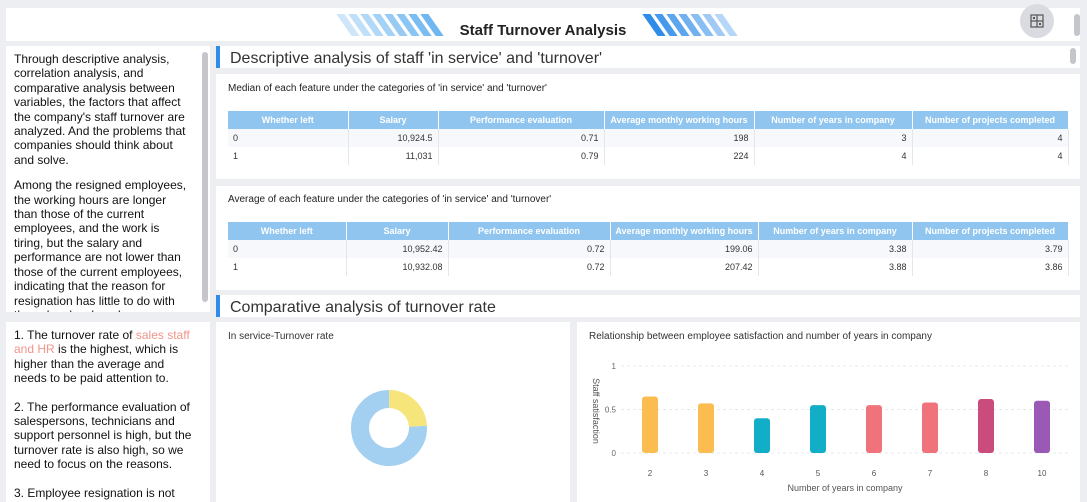 The image size is (1087, 502). What do you see at coordinates (679, 156) in the screenshot?
I see `table-cell: 224` at bounding box center [679, 156].